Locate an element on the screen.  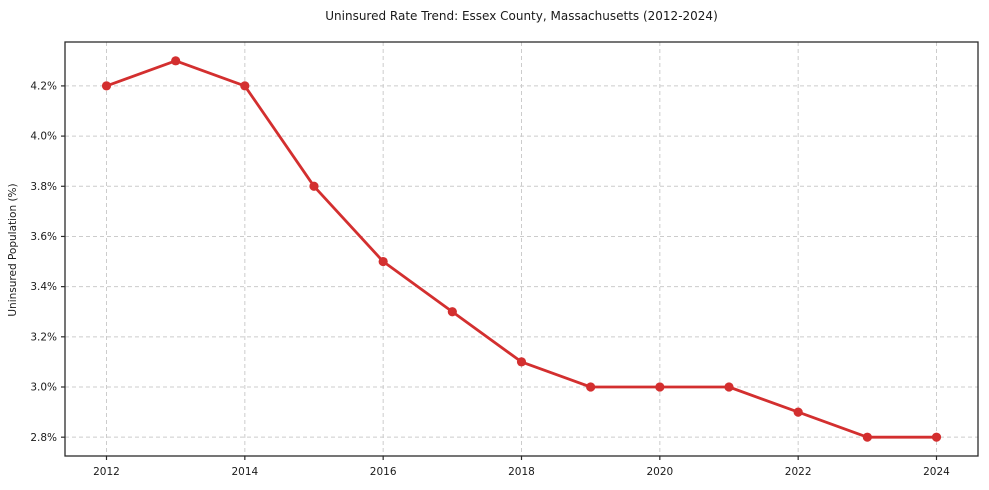
data-point-2015 is located at coordinates (314, 186).